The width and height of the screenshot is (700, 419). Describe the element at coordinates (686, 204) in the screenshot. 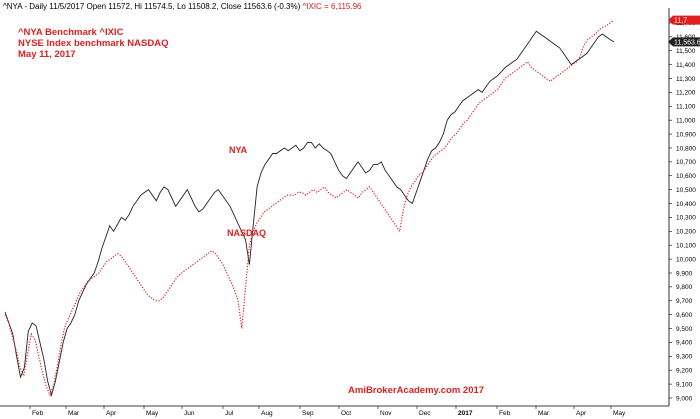

I see `y-tick-label: 10,400` at that location.